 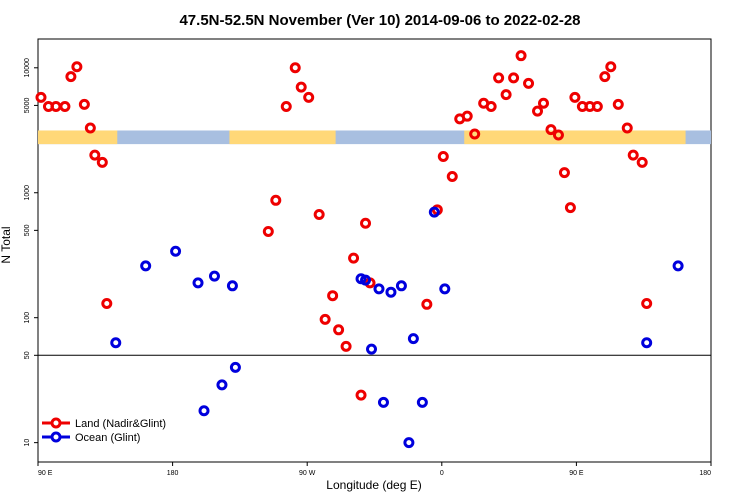 I want to click on y-tick-label: 10000, so click(x=27, y=68).